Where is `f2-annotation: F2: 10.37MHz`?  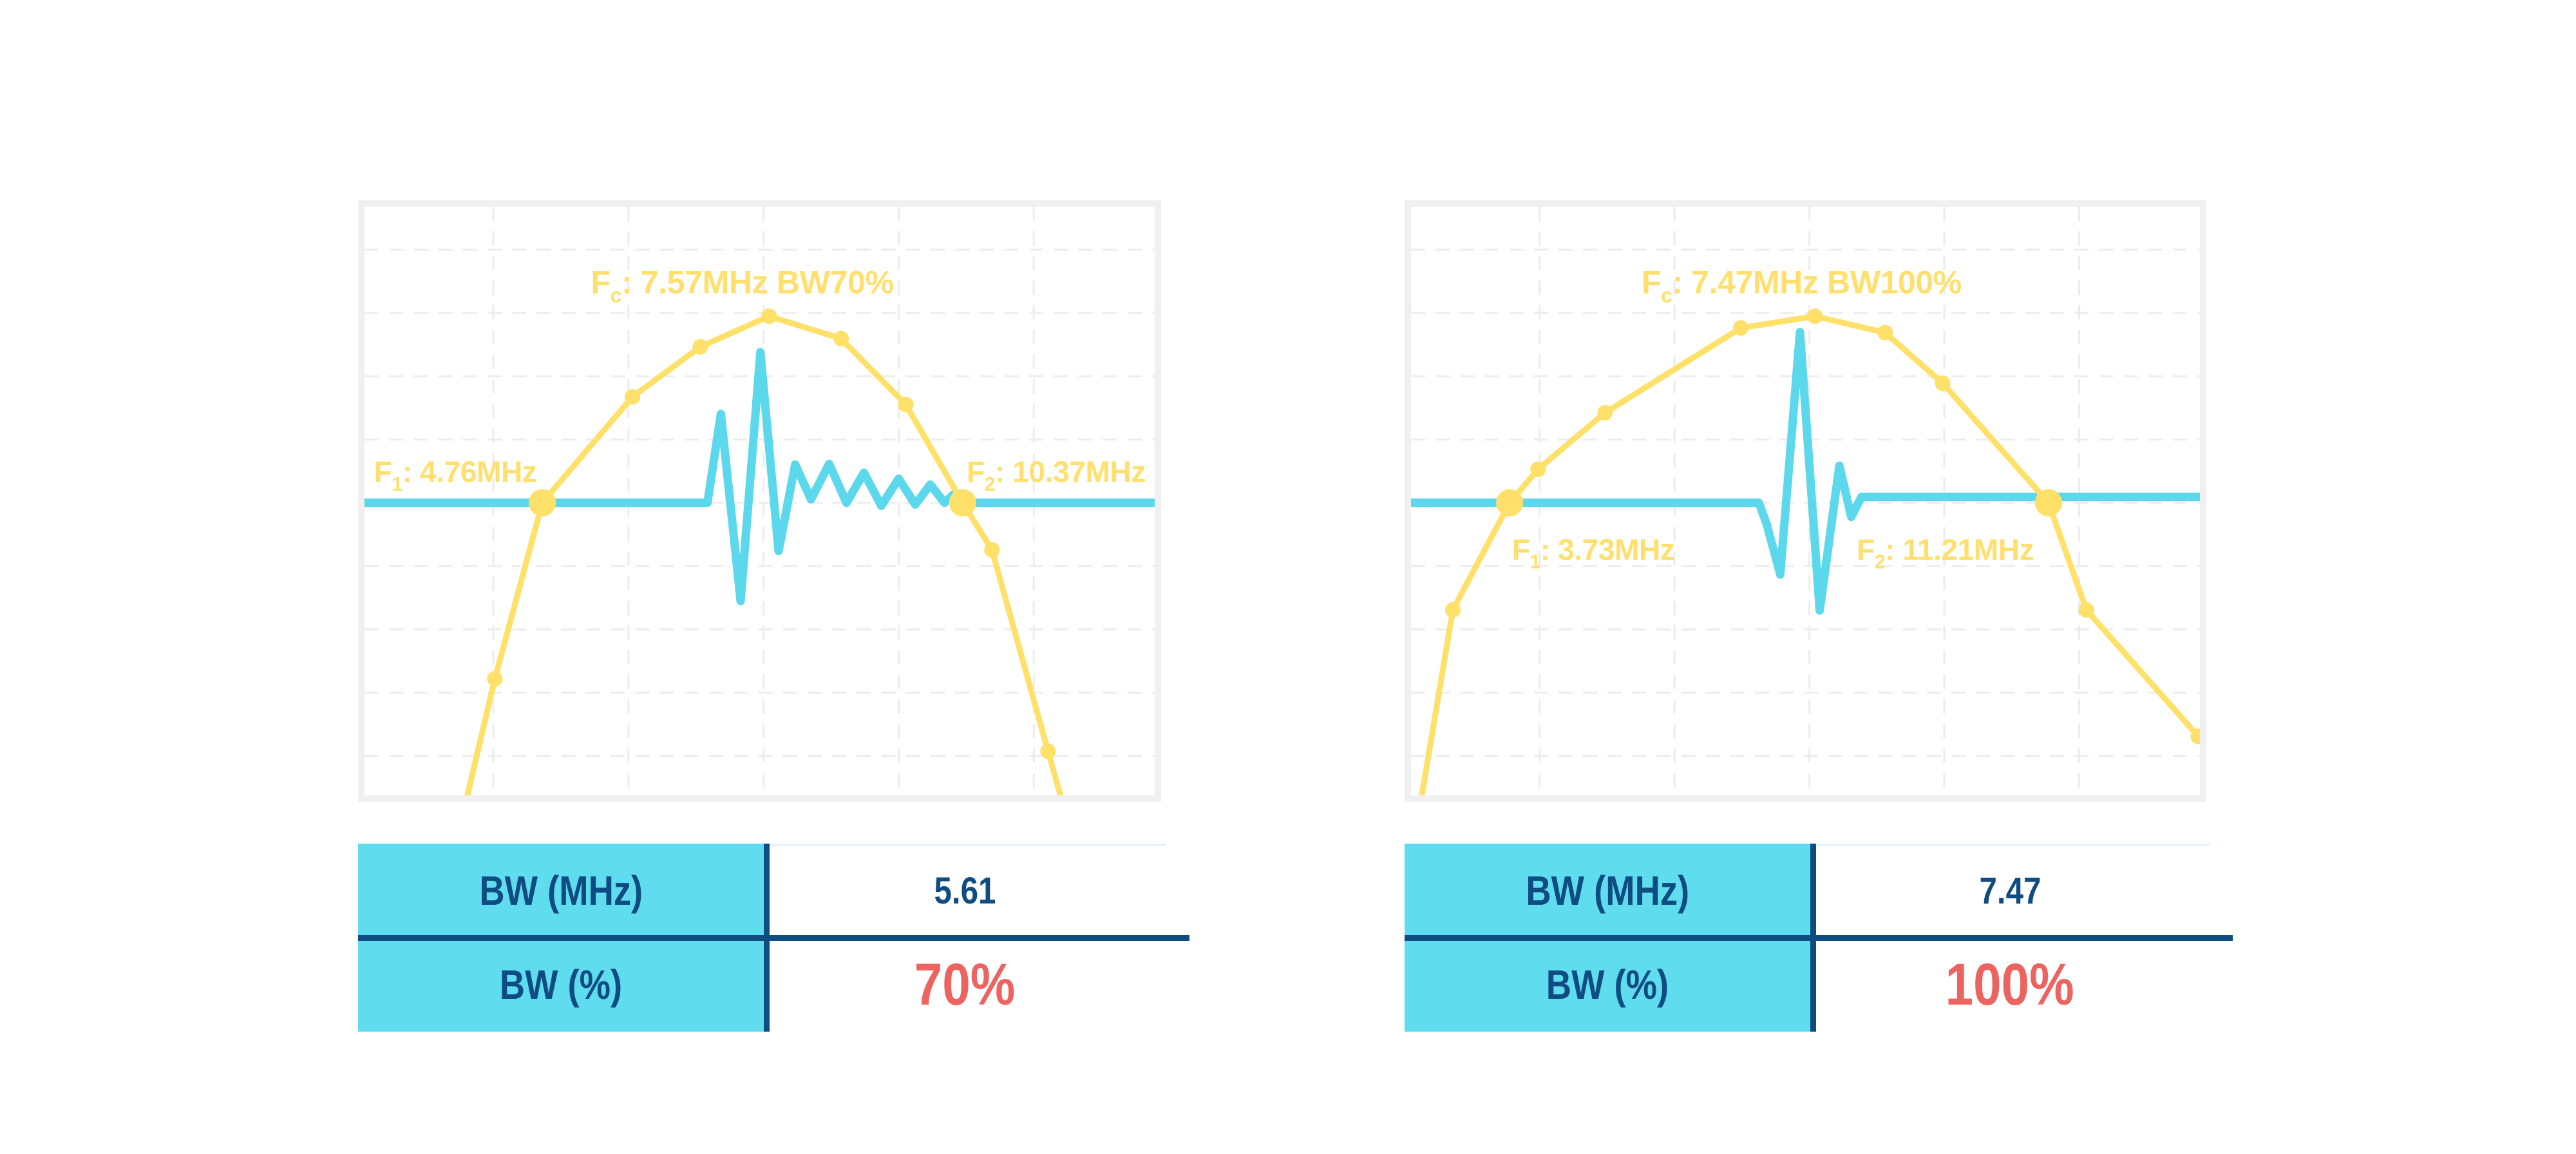 f2-annotation: F2: 10.37MHz is located at coordinates (1057, 475).